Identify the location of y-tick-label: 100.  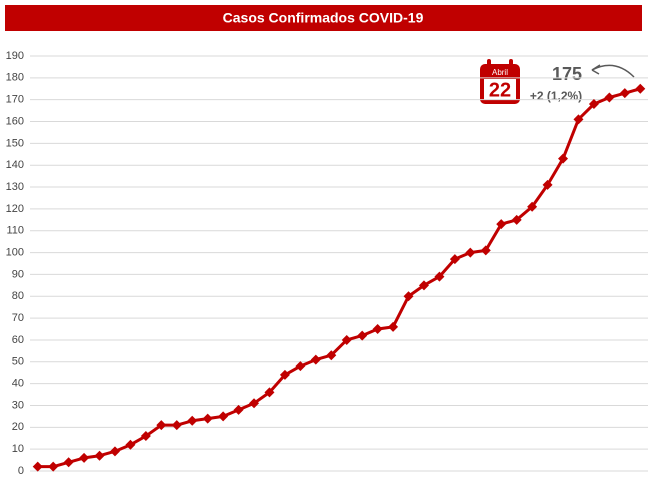
(15, 252).